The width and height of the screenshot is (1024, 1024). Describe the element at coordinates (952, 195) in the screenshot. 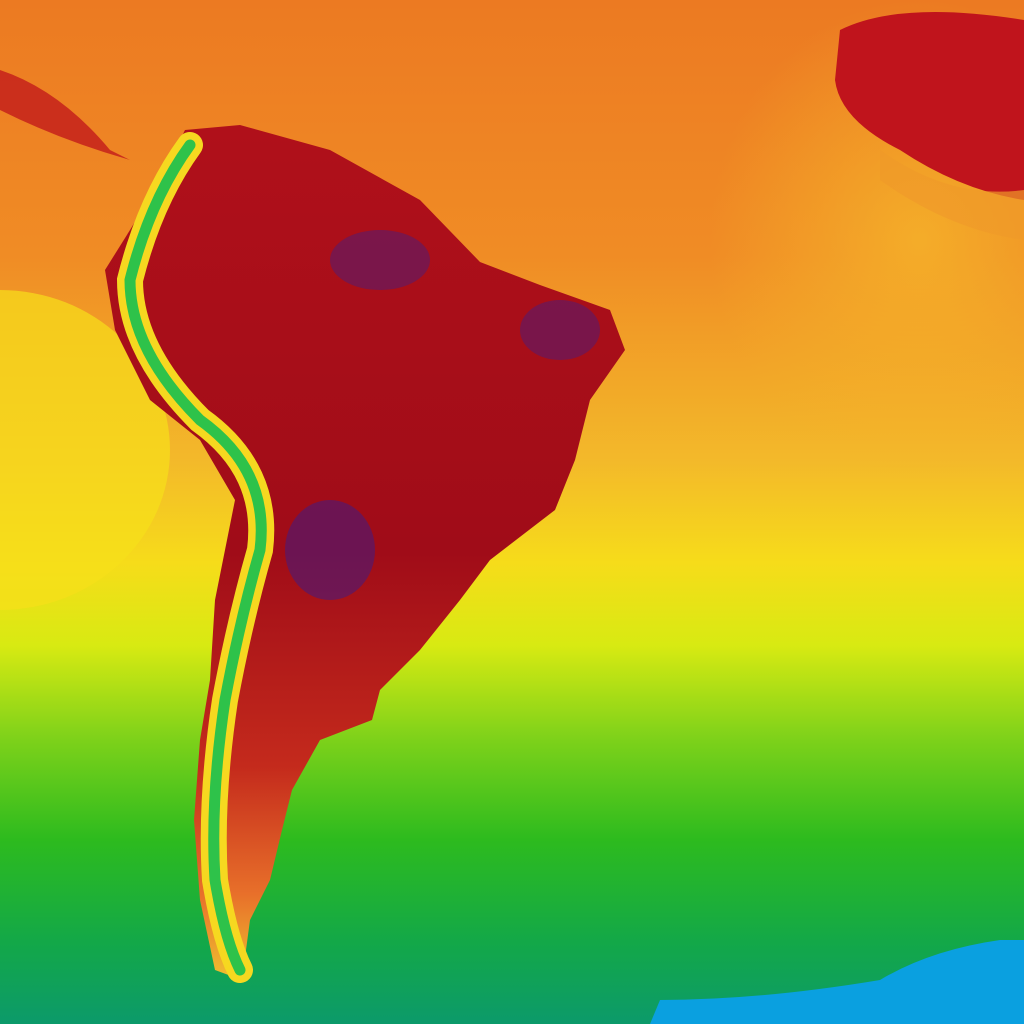

I see `africa-edge` at that location.